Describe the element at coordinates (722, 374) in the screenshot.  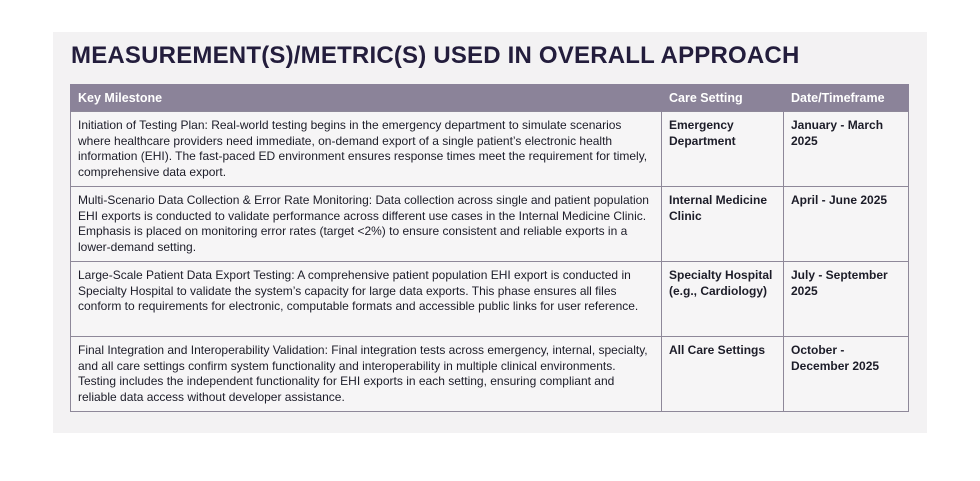
I see `table-cell: All Care Settings` at that location.